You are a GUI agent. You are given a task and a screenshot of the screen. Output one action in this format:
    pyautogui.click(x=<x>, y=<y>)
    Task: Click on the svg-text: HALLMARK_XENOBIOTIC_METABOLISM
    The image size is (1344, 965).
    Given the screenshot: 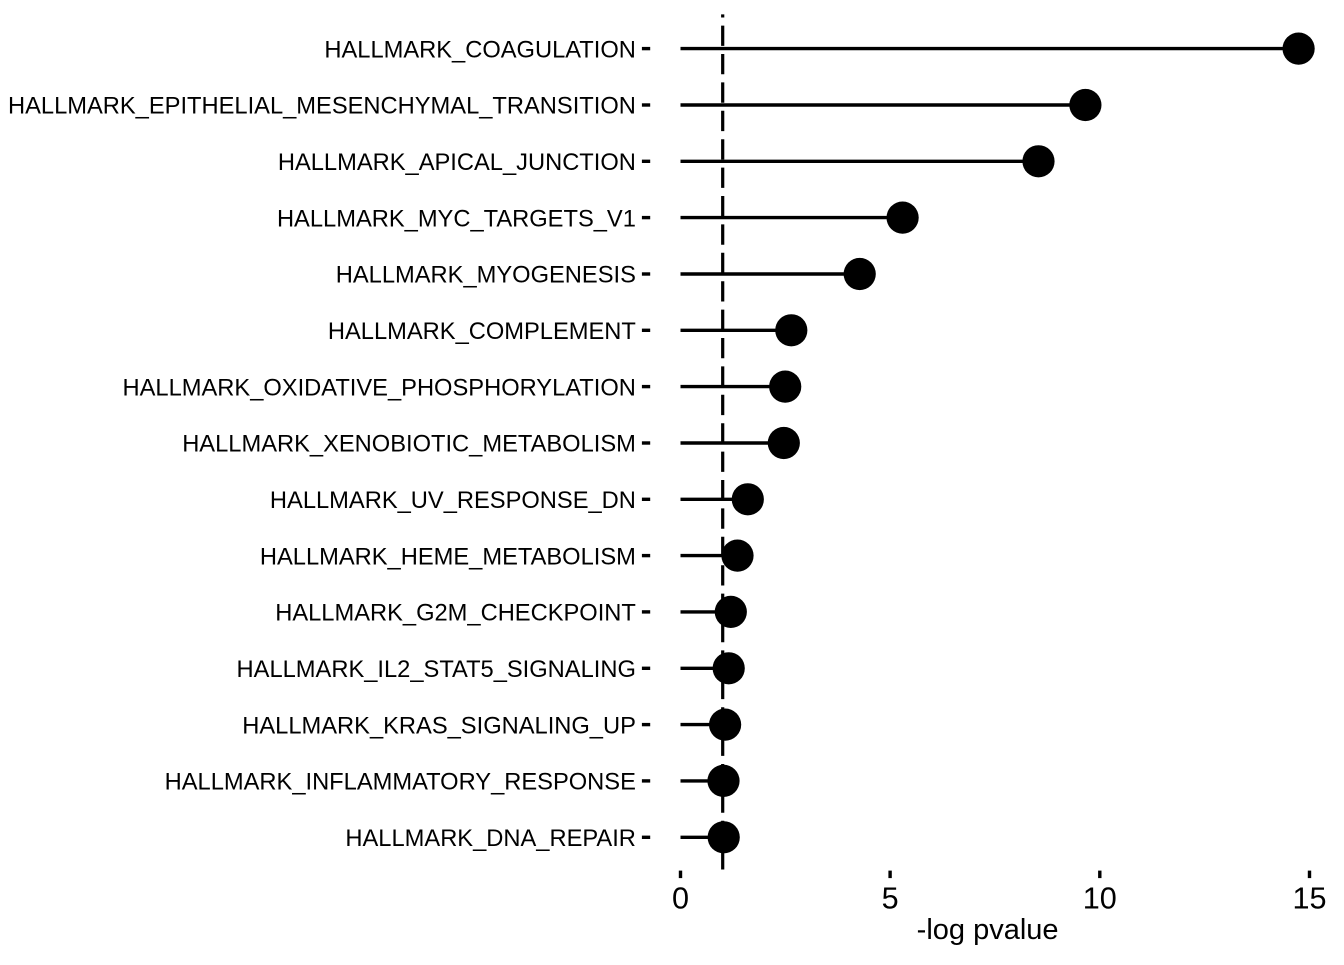 What is the action you would take?
    pyautogui.click(x=409, y=445)
    